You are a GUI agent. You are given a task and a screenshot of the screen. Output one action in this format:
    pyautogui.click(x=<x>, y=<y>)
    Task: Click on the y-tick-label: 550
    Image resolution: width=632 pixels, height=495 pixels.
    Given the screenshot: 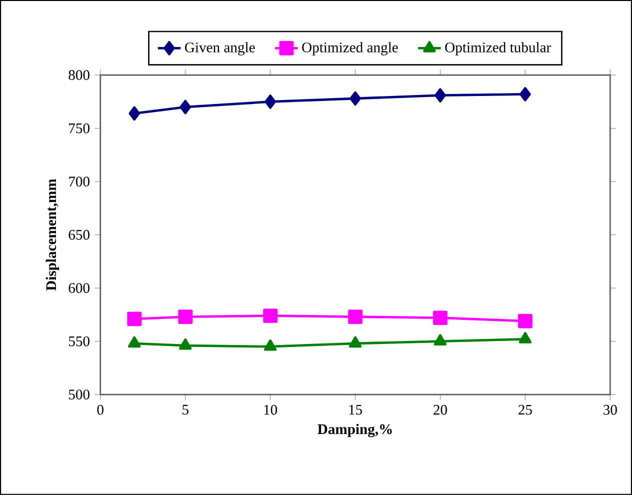 What is the action you would take?
    pyautogui.click(x=79, y=341)
    